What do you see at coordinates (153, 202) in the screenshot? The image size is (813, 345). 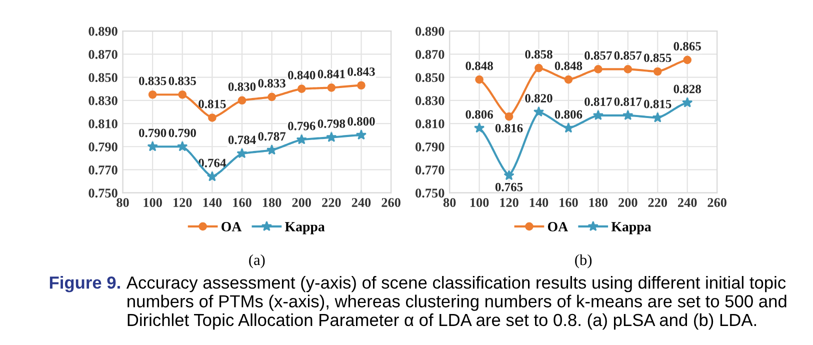 I see `x-tick-label: 100` at bounding box center [153, 202].